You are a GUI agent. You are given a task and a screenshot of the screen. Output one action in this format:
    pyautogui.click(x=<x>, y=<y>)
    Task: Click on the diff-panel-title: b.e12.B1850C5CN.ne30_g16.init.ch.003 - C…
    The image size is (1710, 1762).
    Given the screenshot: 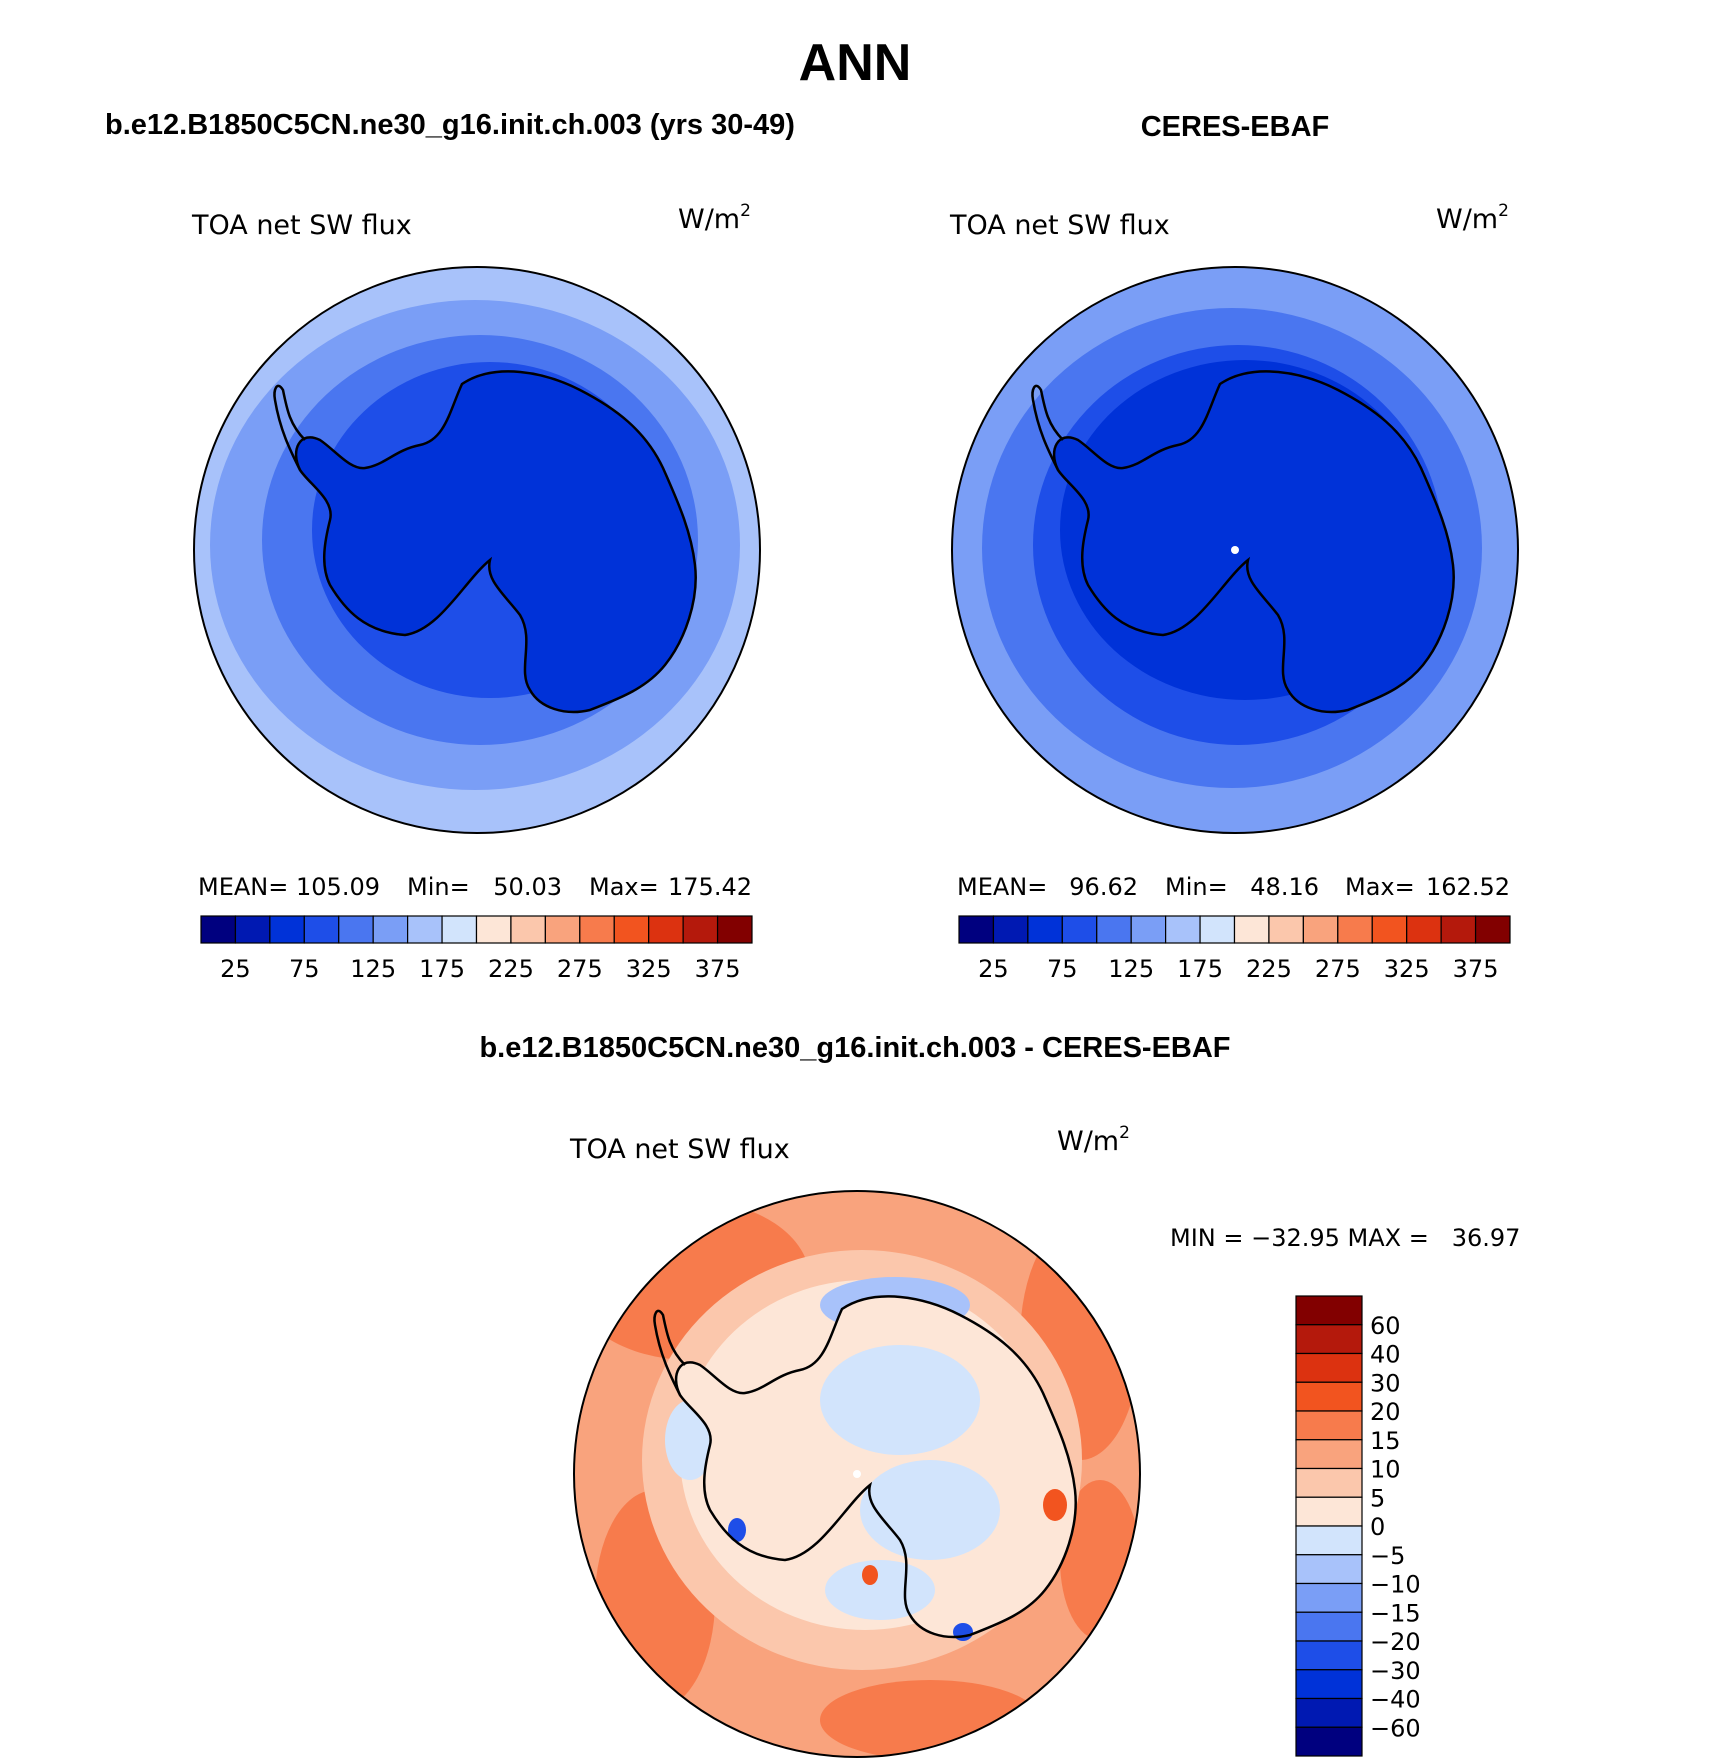 What is the action you would take?
    pyautogui.click(x=854, y=1048)
    